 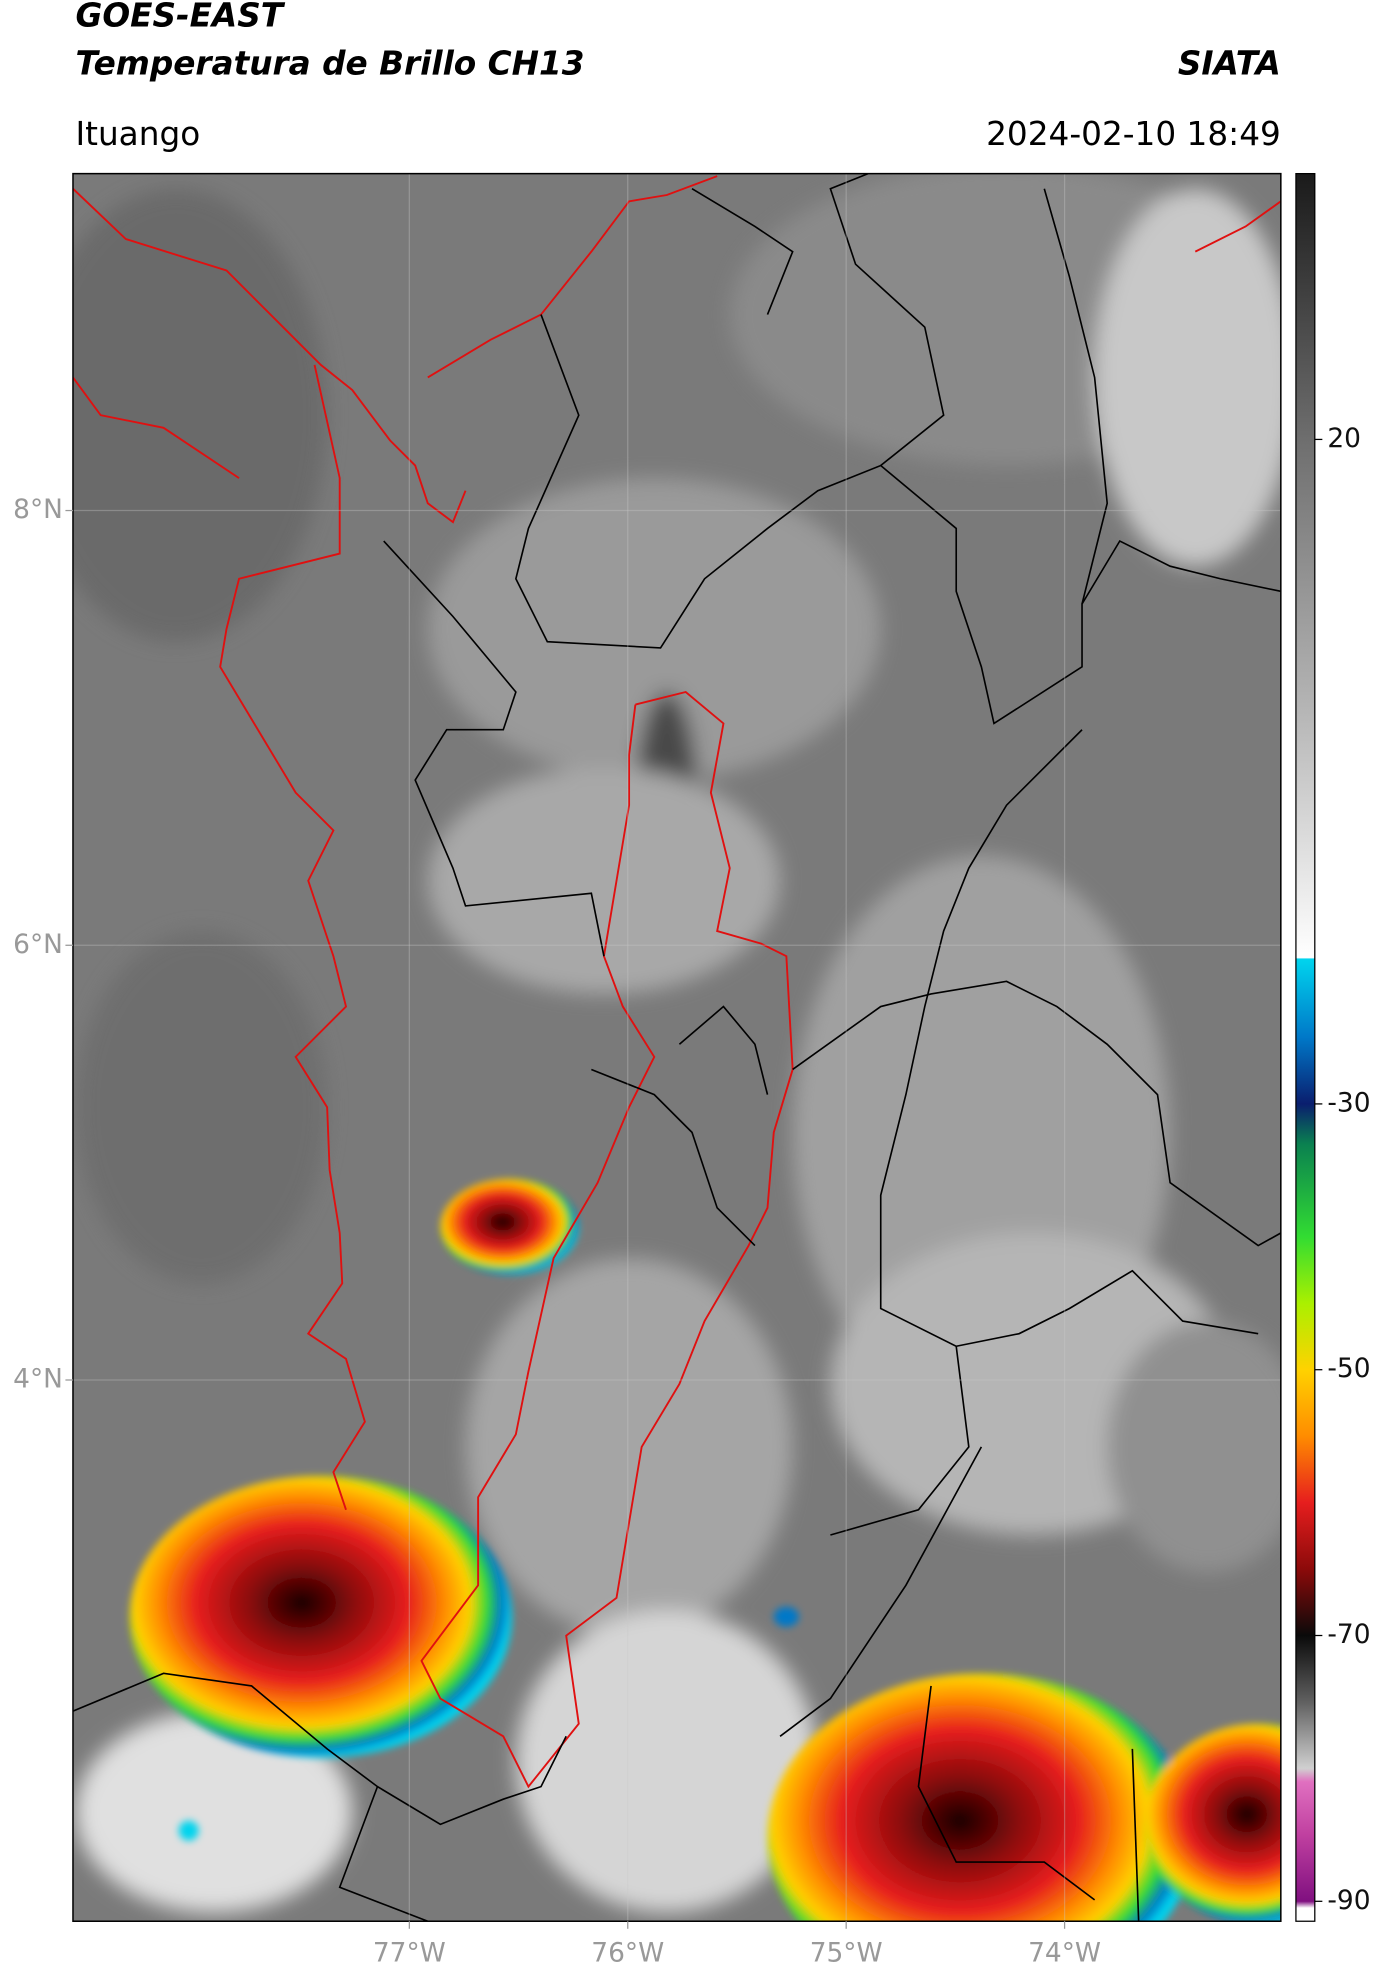 I want to click on agency: SIATA, so click(x=1229, y=63).